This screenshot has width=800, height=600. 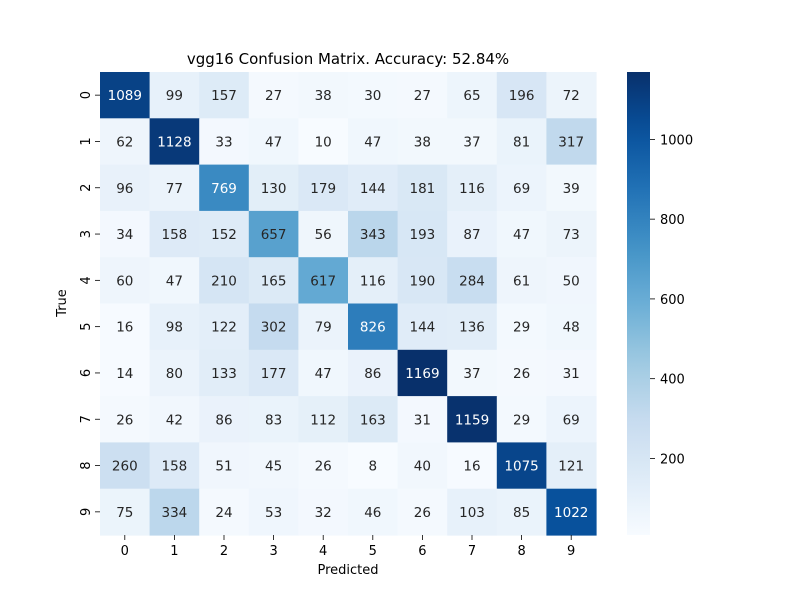 I want to click on colorbar: 200 400 600 800 1000, so click(x=660, y=303).